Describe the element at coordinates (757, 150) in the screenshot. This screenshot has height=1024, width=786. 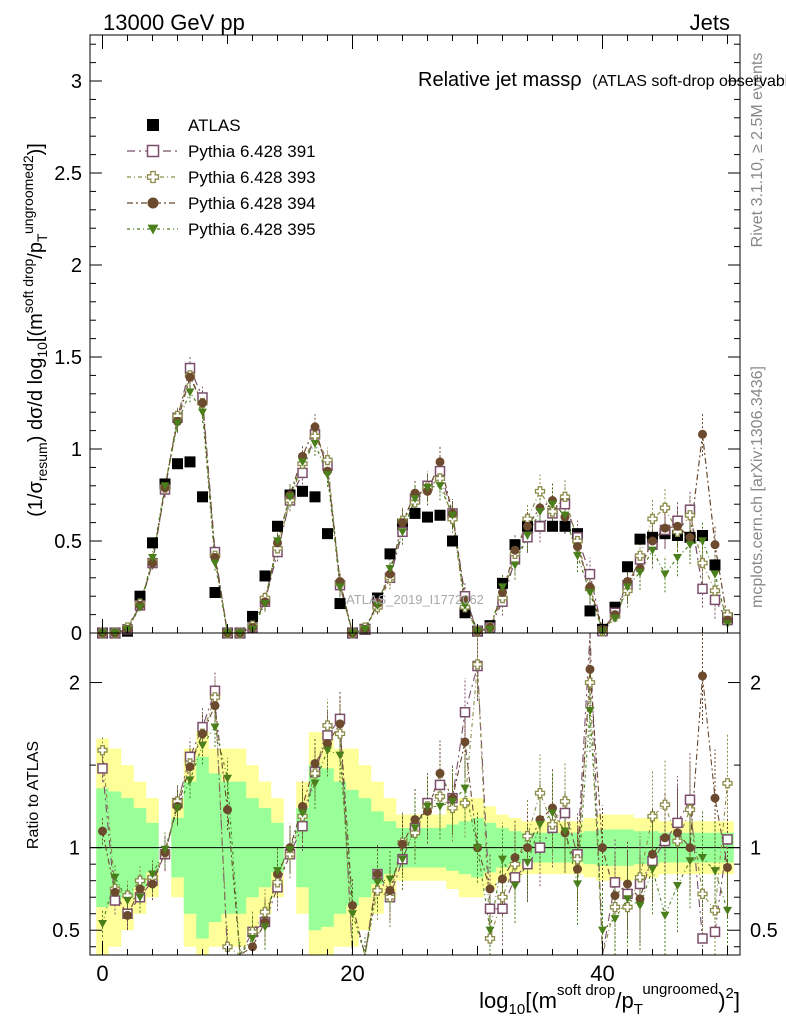
I see `rivet-label: Rivet 3.1.10, ≥ 2.5M events` at that location.